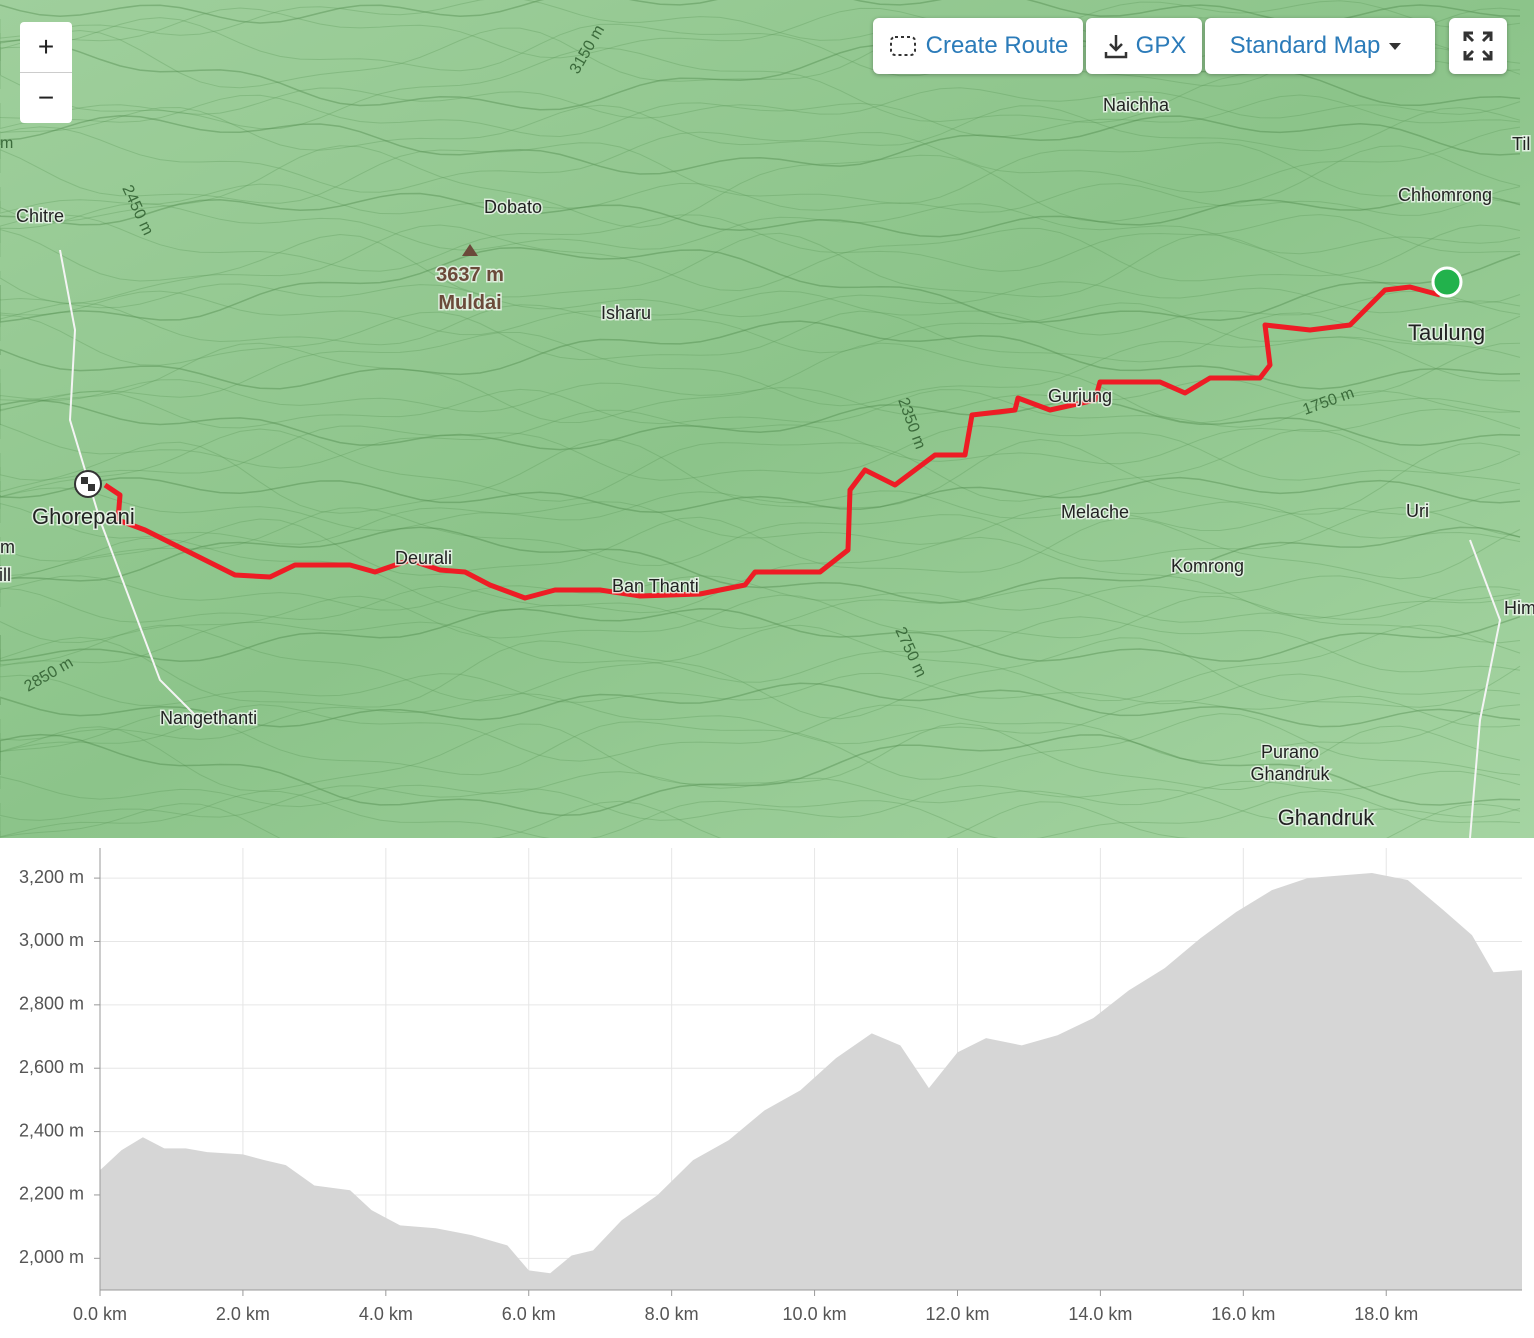  I want to click on create-route-button: Create Route, so click(978, 46).